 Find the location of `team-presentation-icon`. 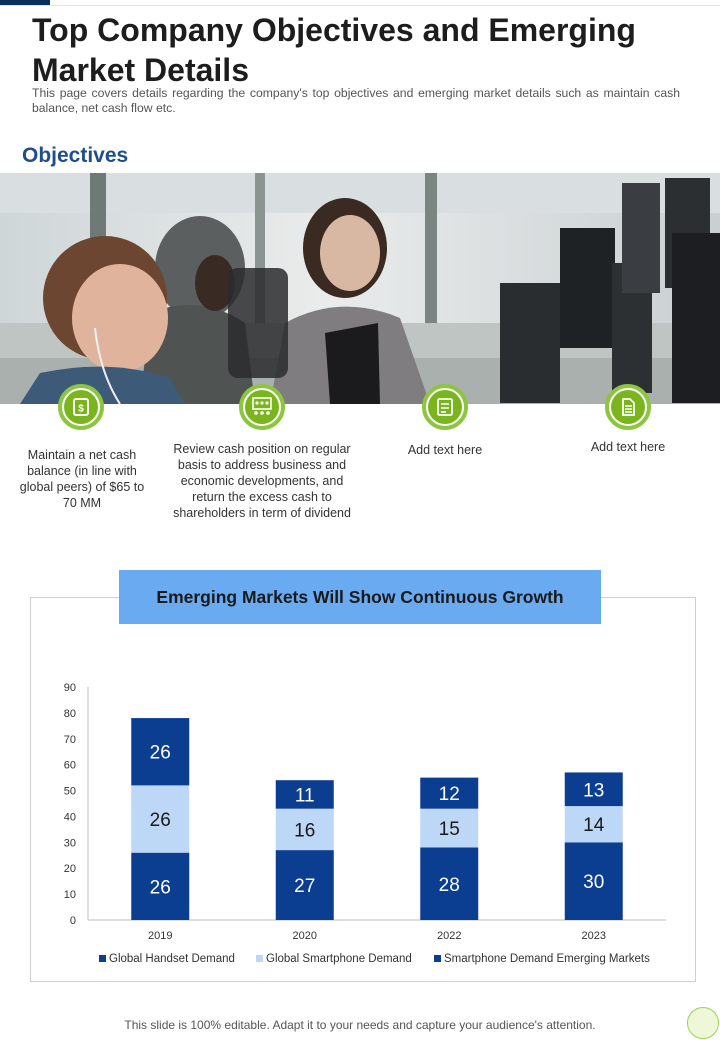

team-presentation-icon is located at coordinates (262, 407).